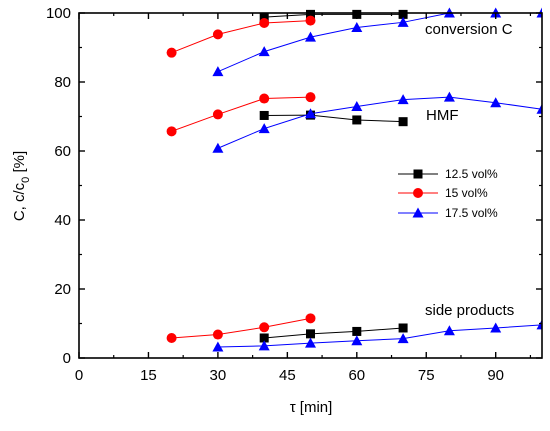  What do you see at coordinates (218, 375) in the screenshot?
I see `x-tick-label: 30` at bounding box center [218, 375].